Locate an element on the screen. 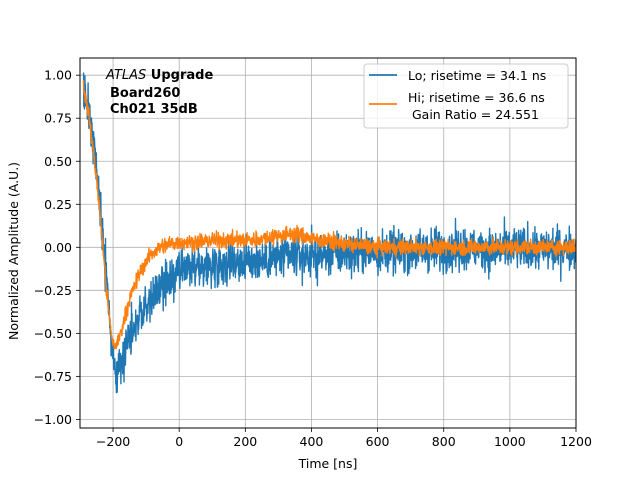 This screenshot has width=640, height=480. annotation-atlas: ATLAS is located at coordinates (125, 75).